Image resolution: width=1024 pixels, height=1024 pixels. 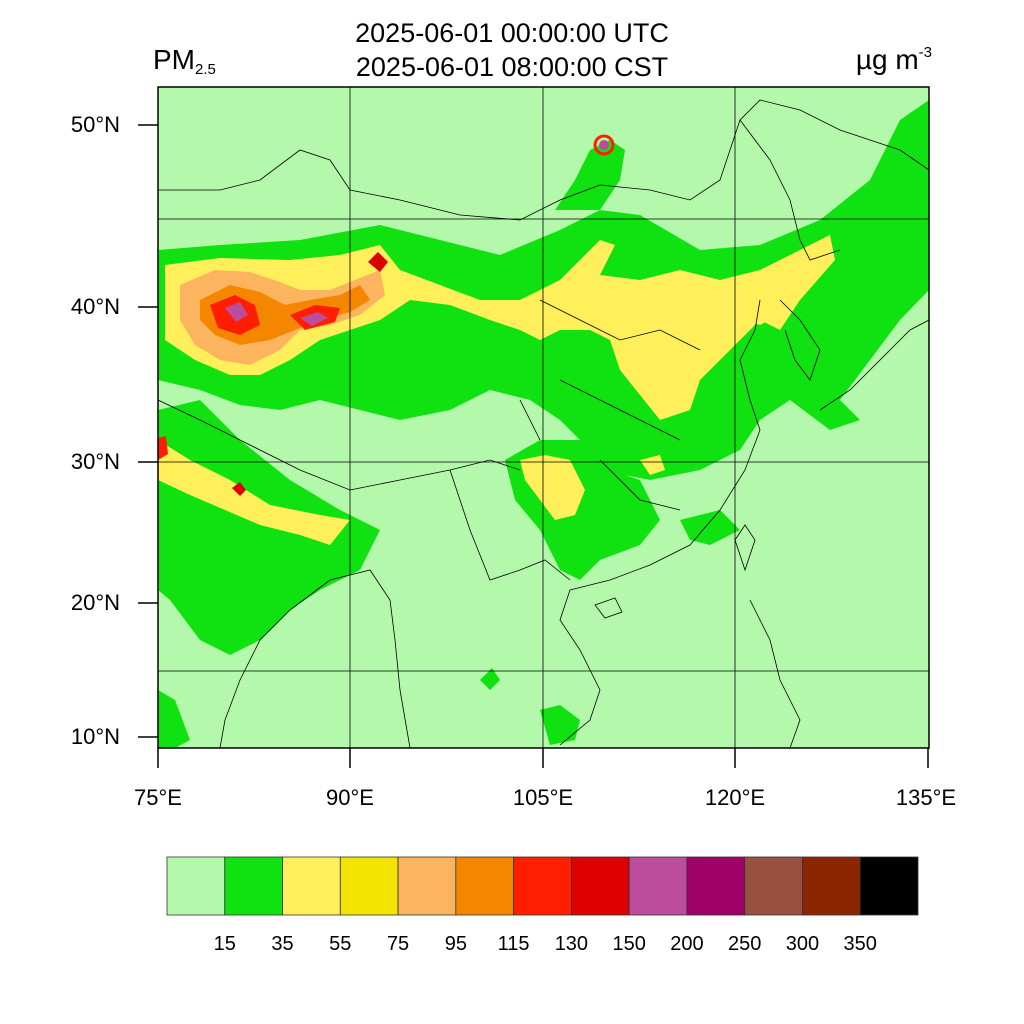 What do you see at coordinates (610, 405) in the screenshot?
I see `province-lines` at bounding box center [610, 405].